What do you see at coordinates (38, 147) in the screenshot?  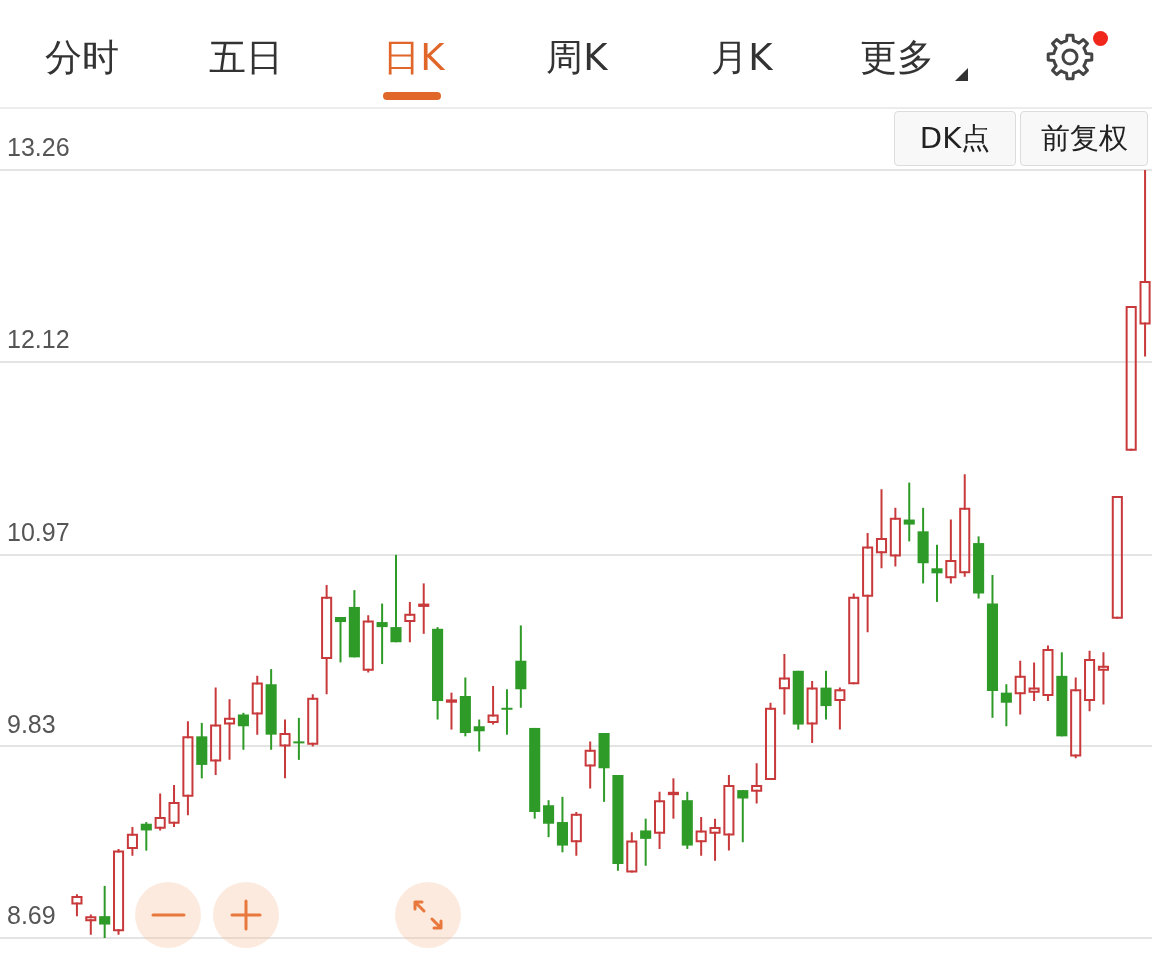 I see `y-tick-label: 13.26` at bounding box center [38, 147].